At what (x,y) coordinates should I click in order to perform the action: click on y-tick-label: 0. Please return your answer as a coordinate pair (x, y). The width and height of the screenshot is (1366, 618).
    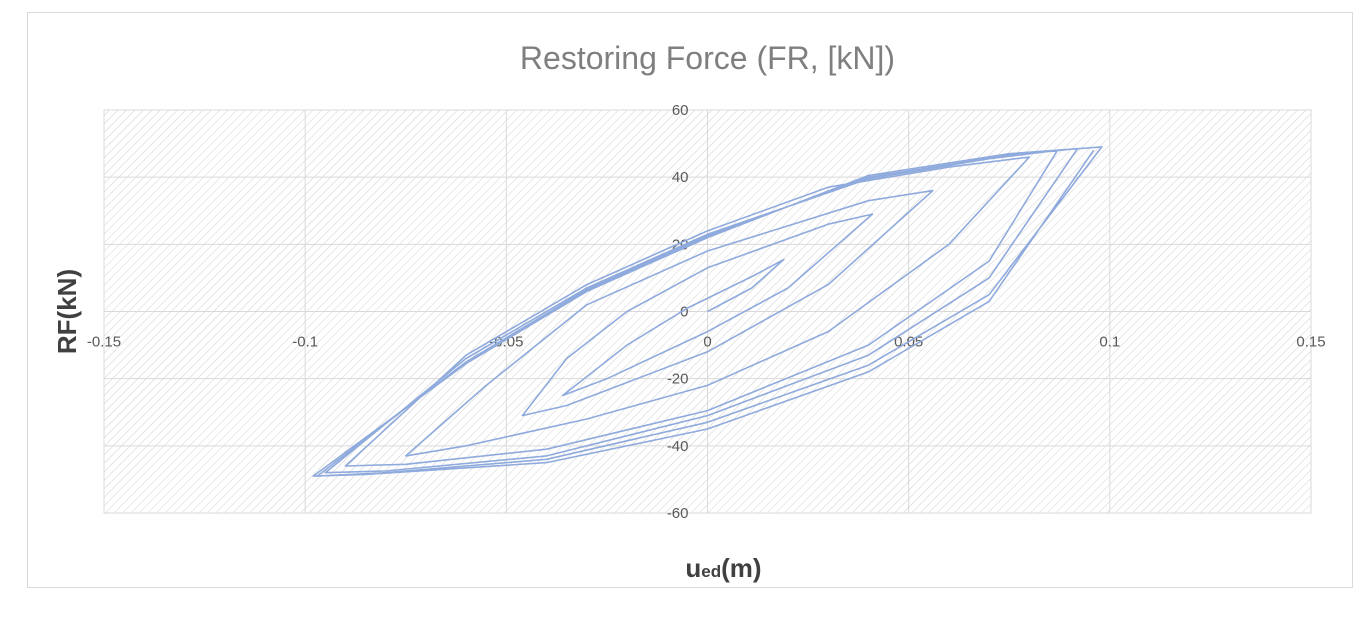
    Looking at the image, I should click on (684, 312).